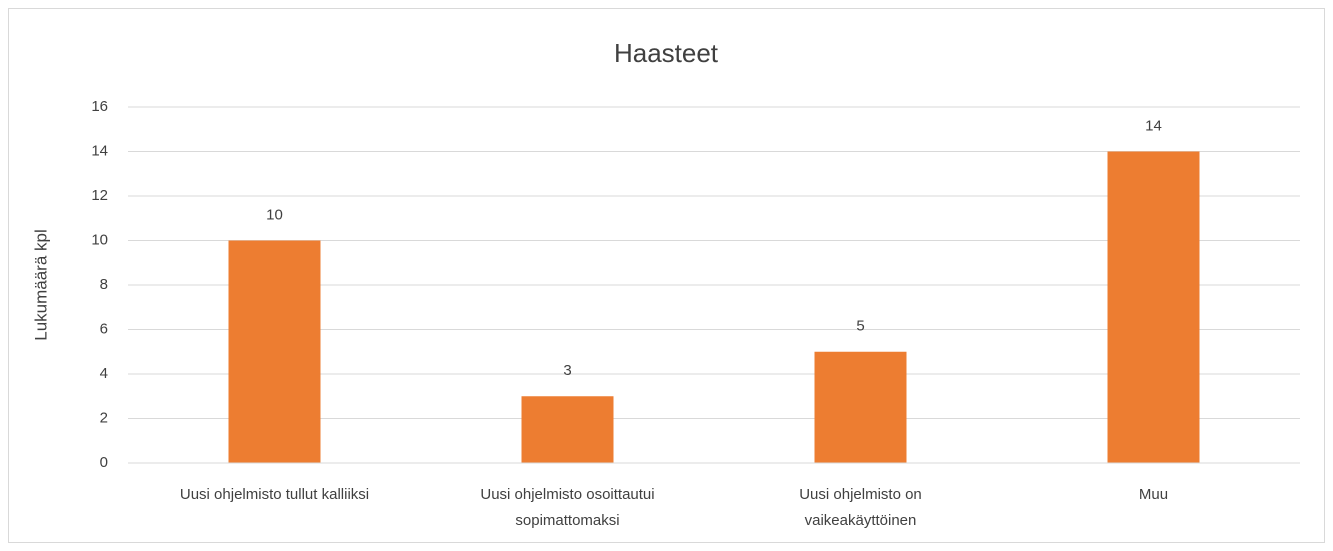 The image size is (1333, 551). What do you see at coordinates (104, 373) in the screenshot?
I see `y-tick-label: 4` at bounding box center [104, 373].